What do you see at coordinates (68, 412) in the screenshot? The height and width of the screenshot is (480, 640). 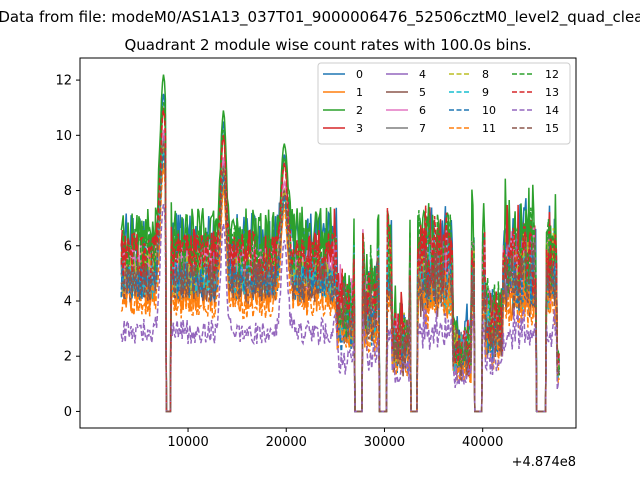 I see `y-tick-label: 0` at bounding box center [68, 412].